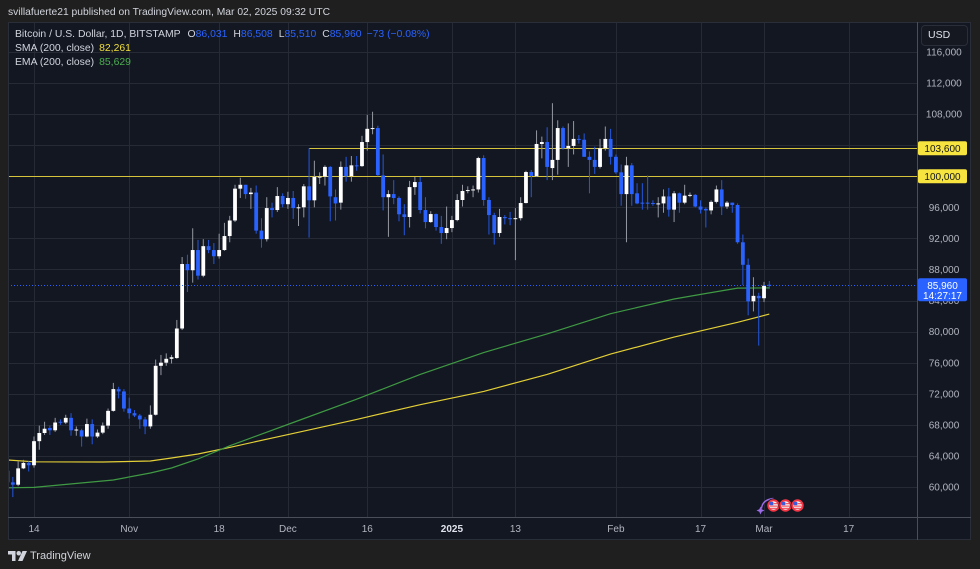 The image size is (980, 569). What do you see at coordinates (944, 488) in the screenshot?
I see `price-axis-label: 60,000` at bounding box center [944, 488].